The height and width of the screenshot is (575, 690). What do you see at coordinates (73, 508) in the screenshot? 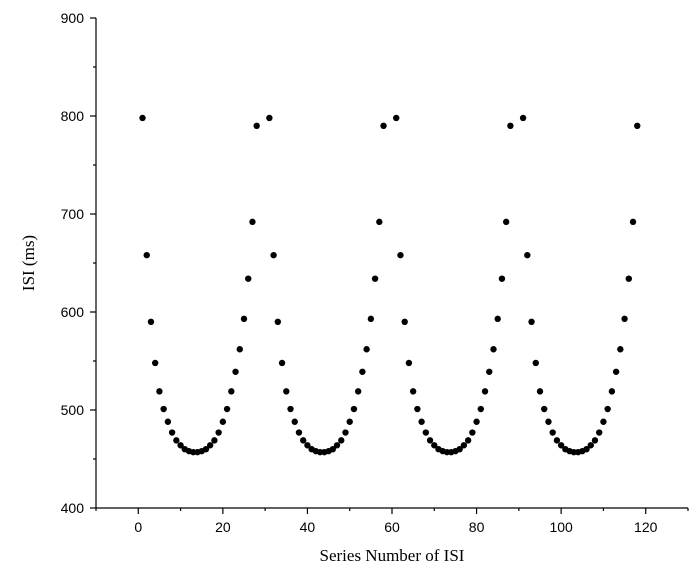
I see `y-tick-label: 400` at bounding box center [73, 508].